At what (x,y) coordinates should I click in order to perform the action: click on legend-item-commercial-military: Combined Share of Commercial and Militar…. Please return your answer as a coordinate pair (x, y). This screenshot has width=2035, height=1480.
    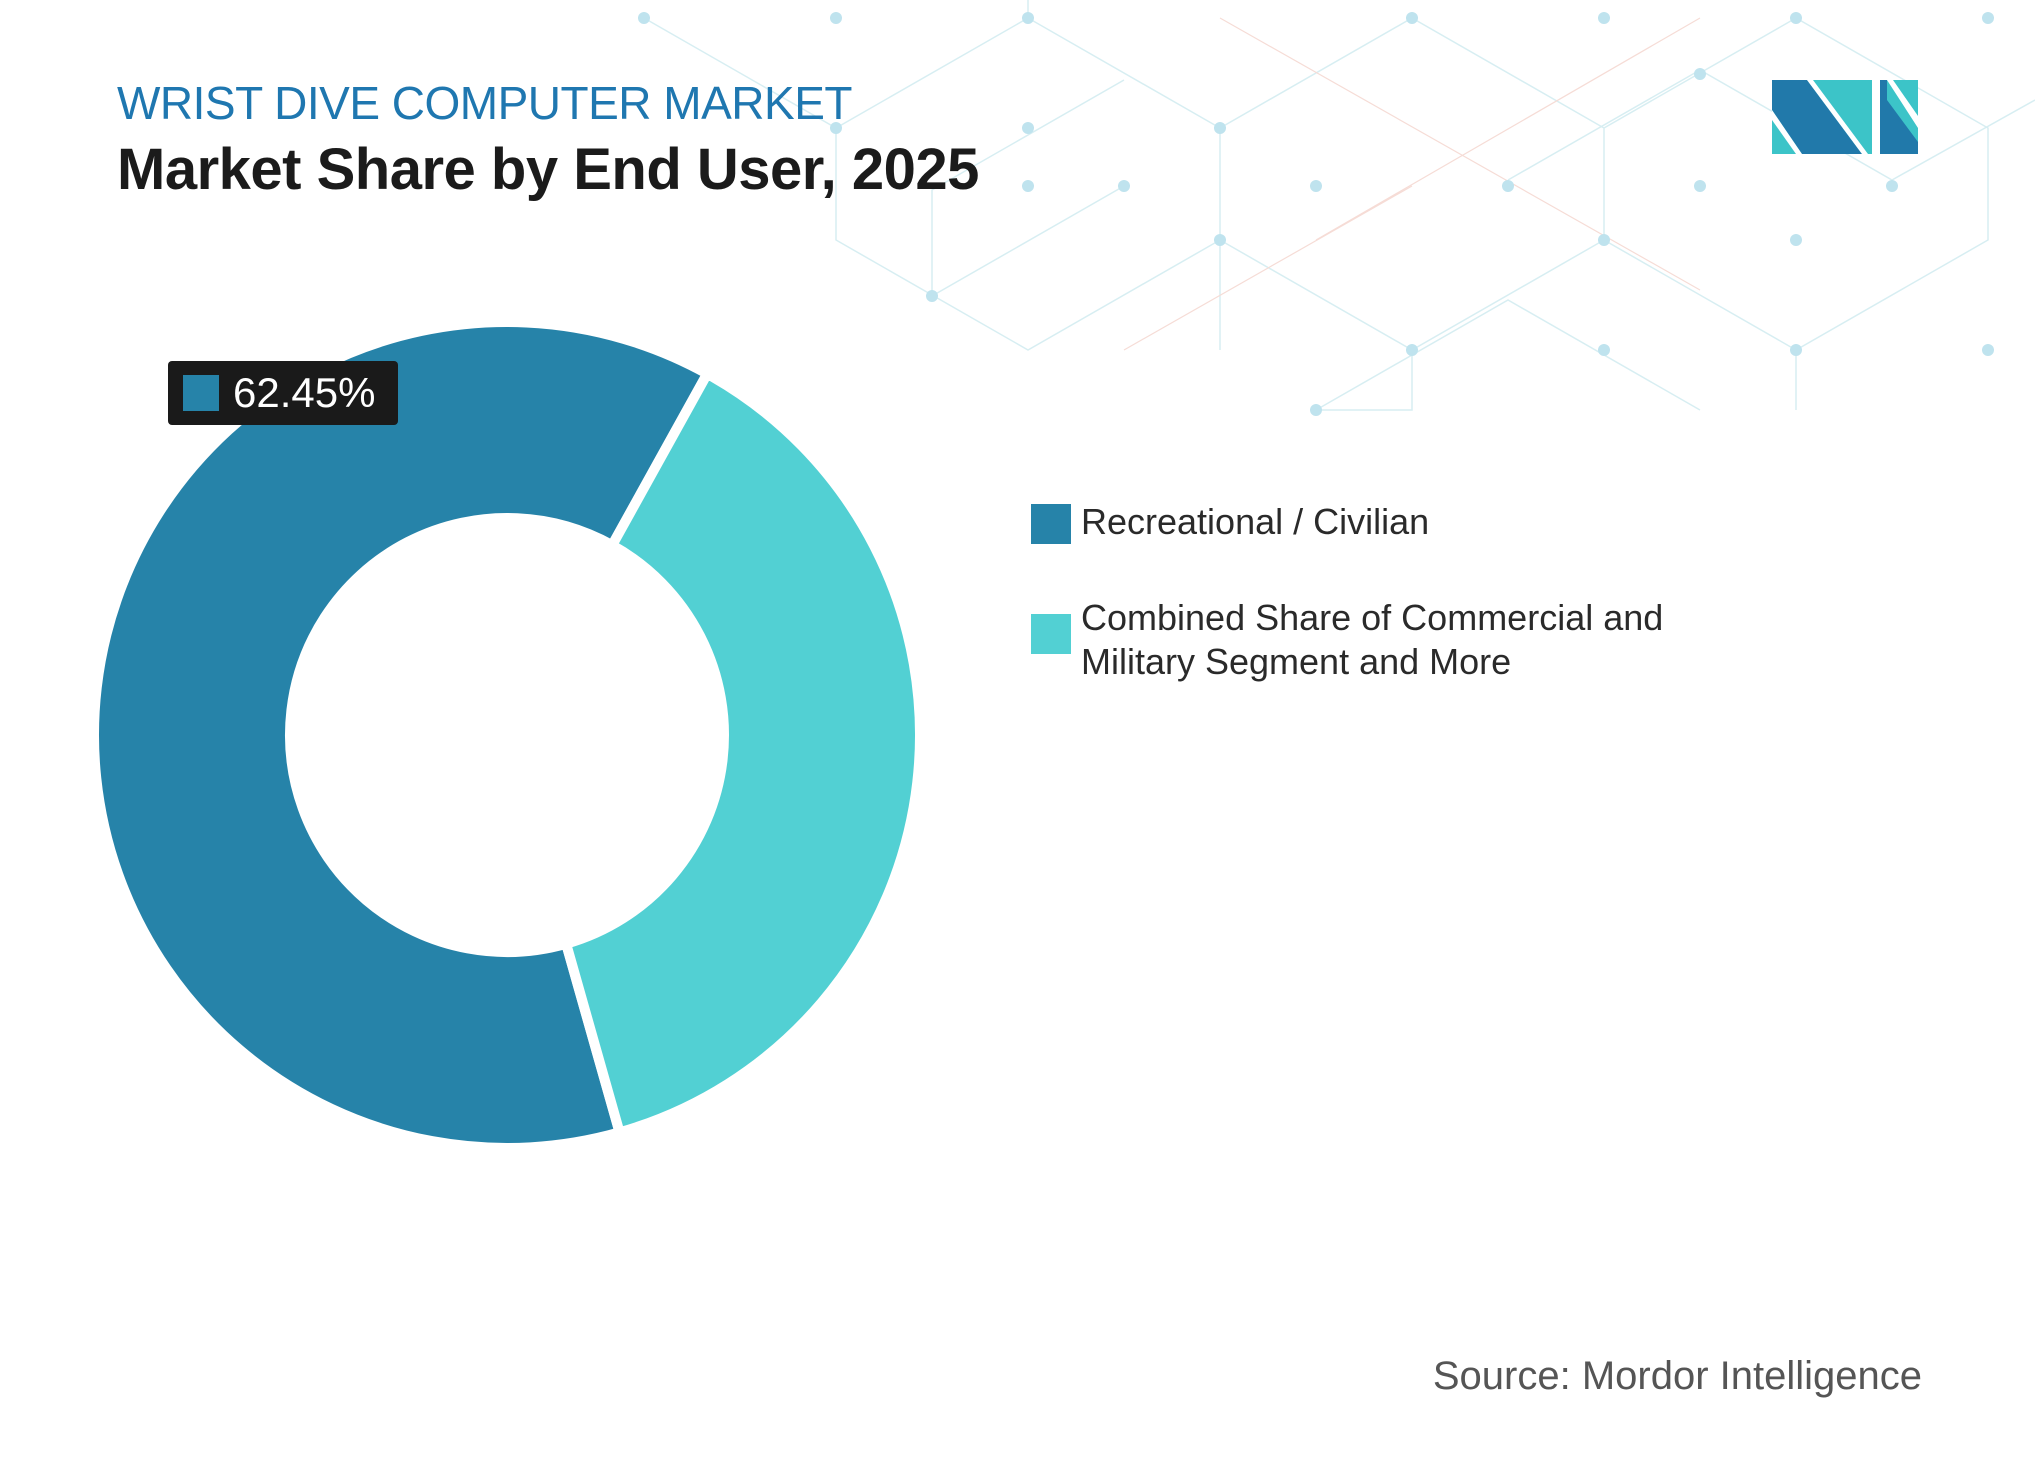
    Looking at the image, I should click on (1366, 640).